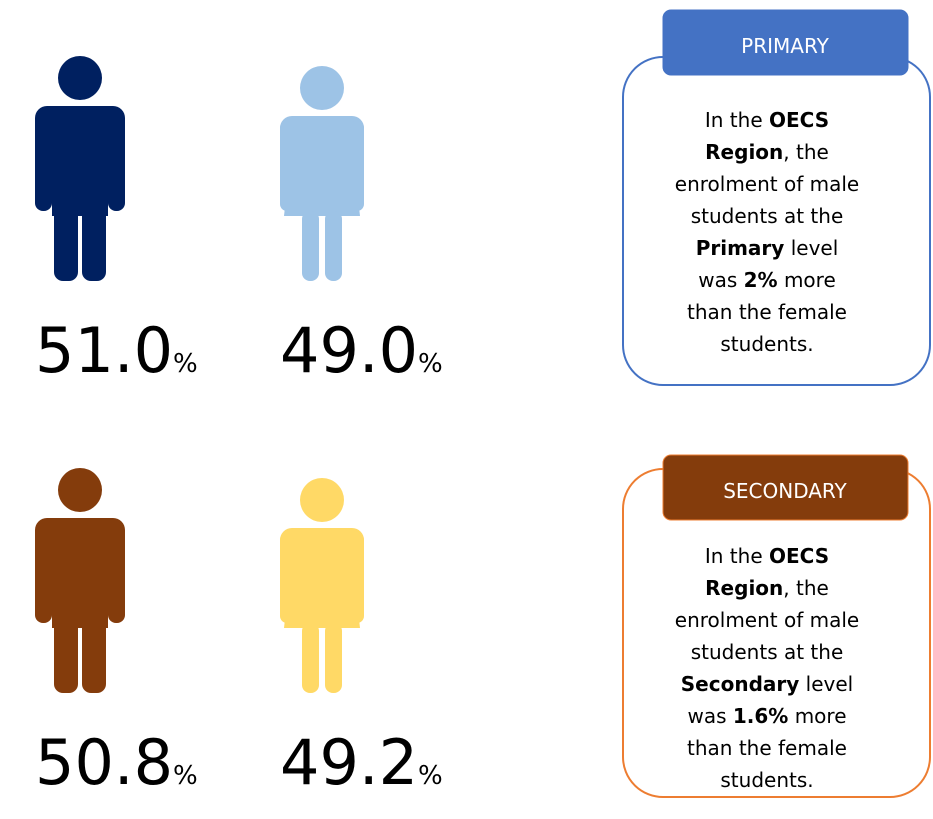  What do you see at coordinates (349, 350) in the screenshot?
I see `percent-value: 49.0` at bounding box center [349, 350].